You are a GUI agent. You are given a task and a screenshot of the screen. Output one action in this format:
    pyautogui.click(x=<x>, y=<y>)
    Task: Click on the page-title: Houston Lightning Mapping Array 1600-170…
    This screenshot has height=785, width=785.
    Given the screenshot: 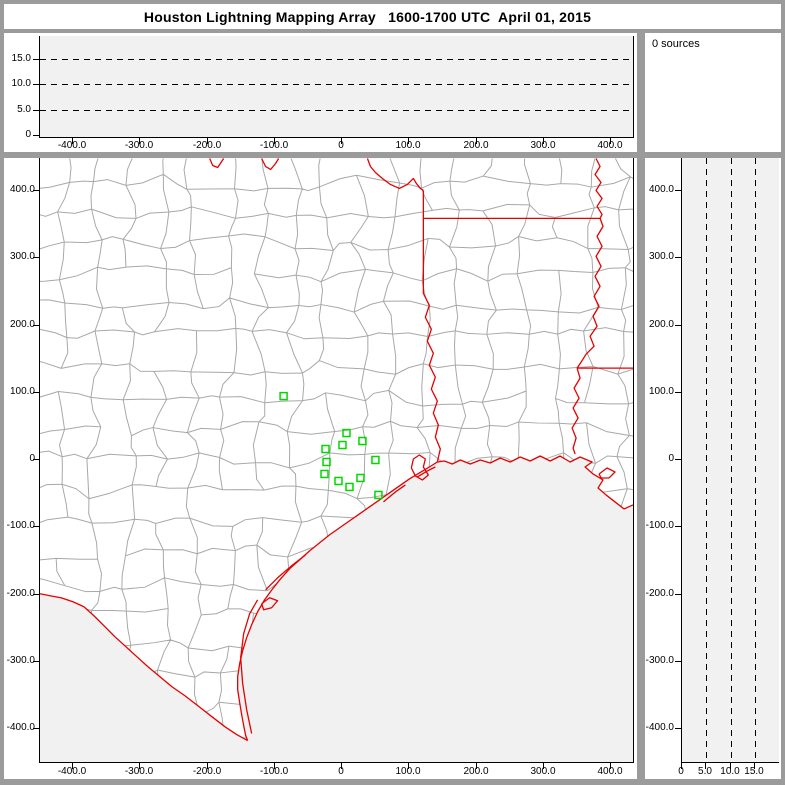 What is the action you would take?
    pyautogui.click(x=367, y=16)
    